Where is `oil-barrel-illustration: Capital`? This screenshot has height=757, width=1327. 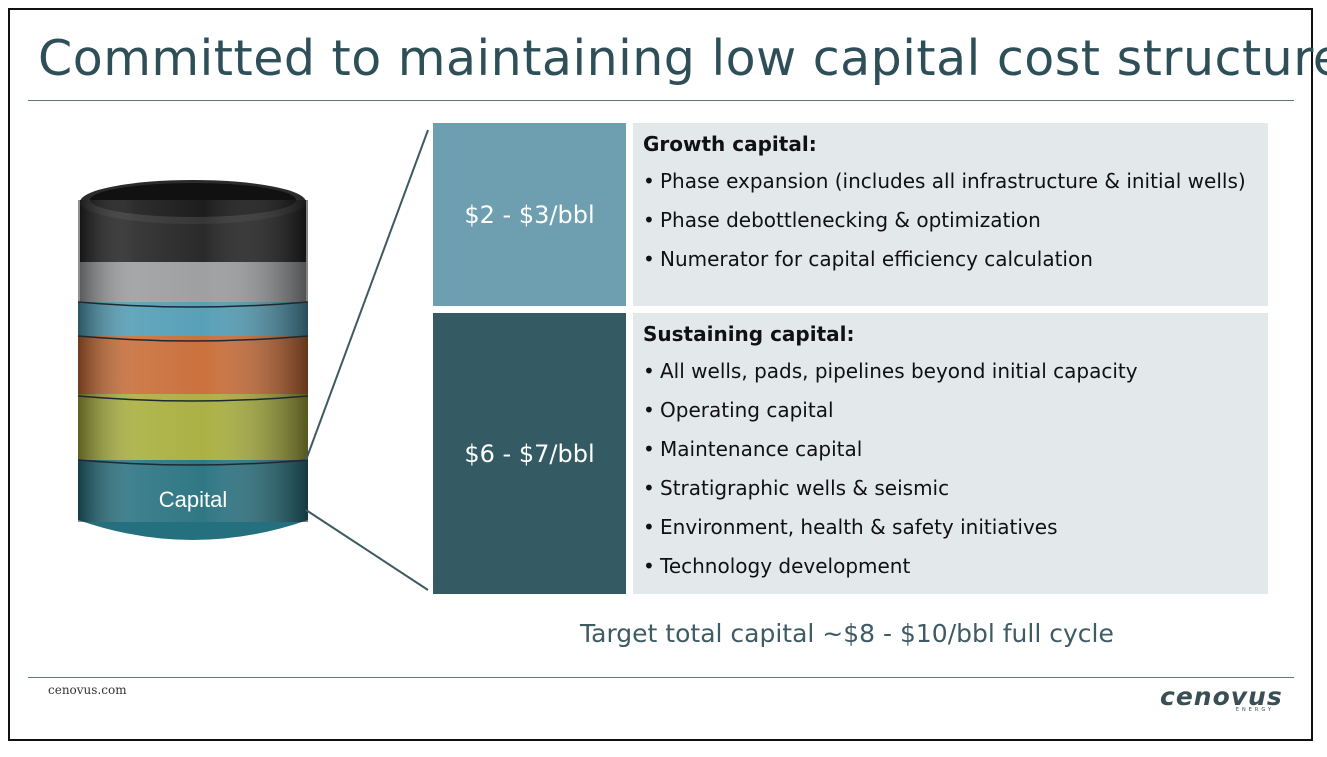 oil-barrel-illustration: Capital is located at coordinates (193, 360).